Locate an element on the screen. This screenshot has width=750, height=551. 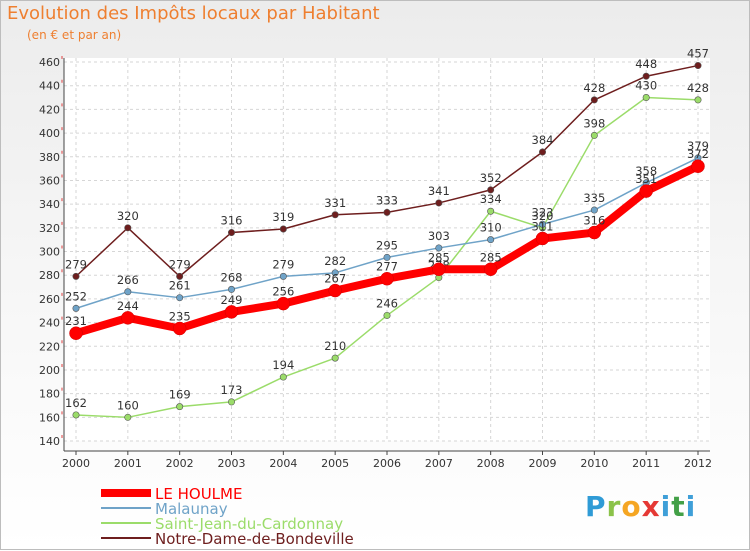
data-label: 231 is located at coordinates (76, 321).